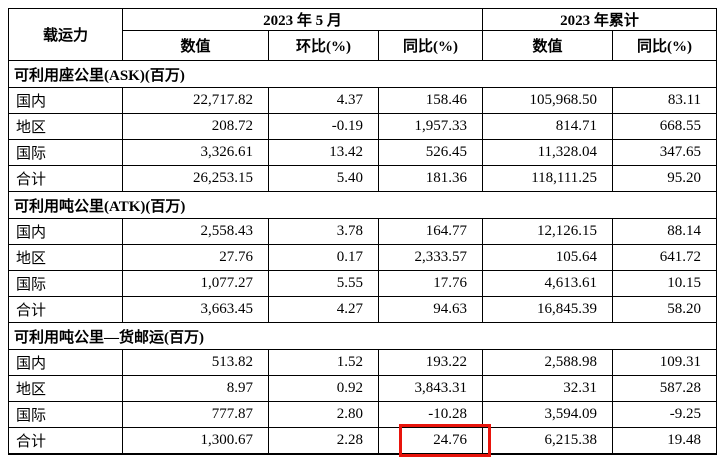 Image resolution: width=724 pixels, height=462 pixels. I want to click on table-row: 地区 208.72 -0.19 1,957.33 814.71 668.55, so click(363, 126).